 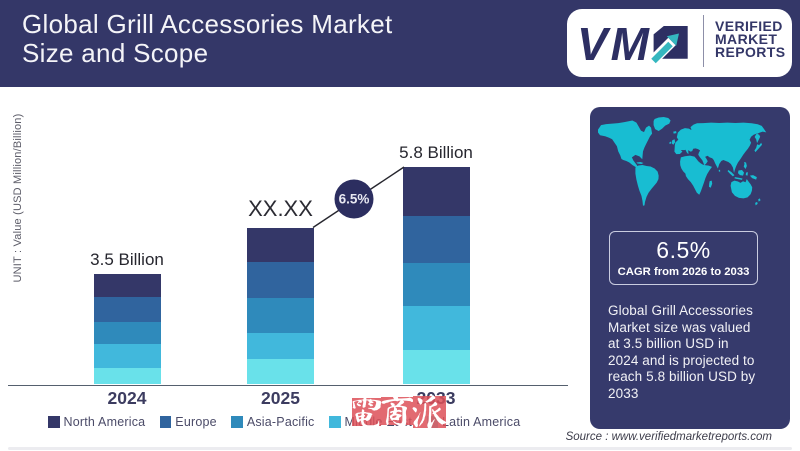 I want to click on legend-label: Asia-Pacific, so click(x=280, y=422).